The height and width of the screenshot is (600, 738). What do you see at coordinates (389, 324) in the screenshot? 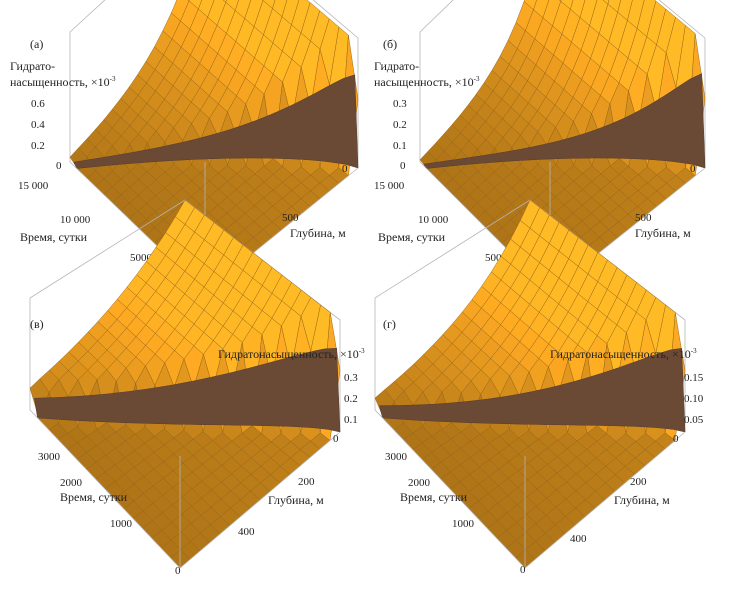
I see `panel-label: (г)` at bounding box center [389, 324].